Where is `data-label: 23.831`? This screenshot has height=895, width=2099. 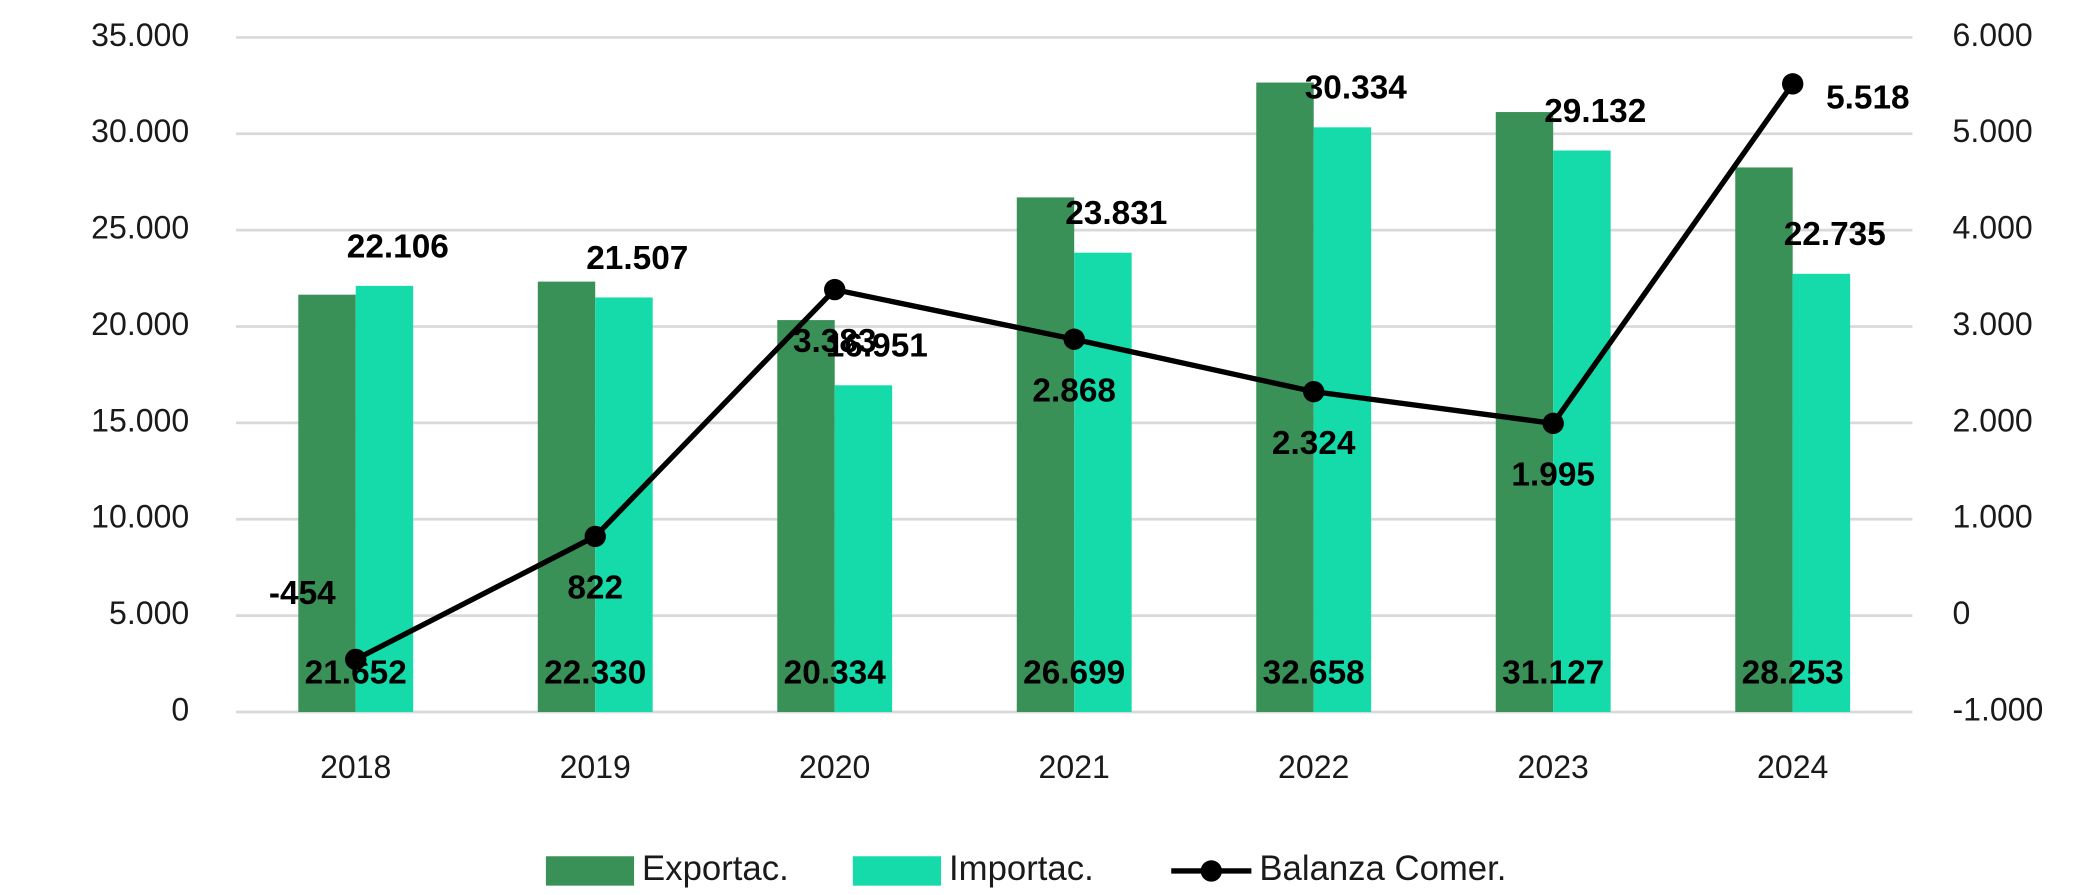
data-label: 23.831 is located at coordinates (1116, 213).